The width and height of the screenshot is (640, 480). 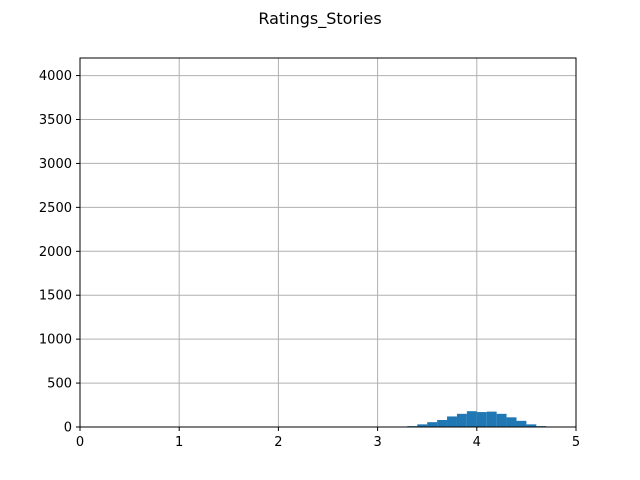 What do you see at coordinates (55, 252) in the screenshot?
I see `y-tick-label-4: 2000` at bounding box center [55, 252].